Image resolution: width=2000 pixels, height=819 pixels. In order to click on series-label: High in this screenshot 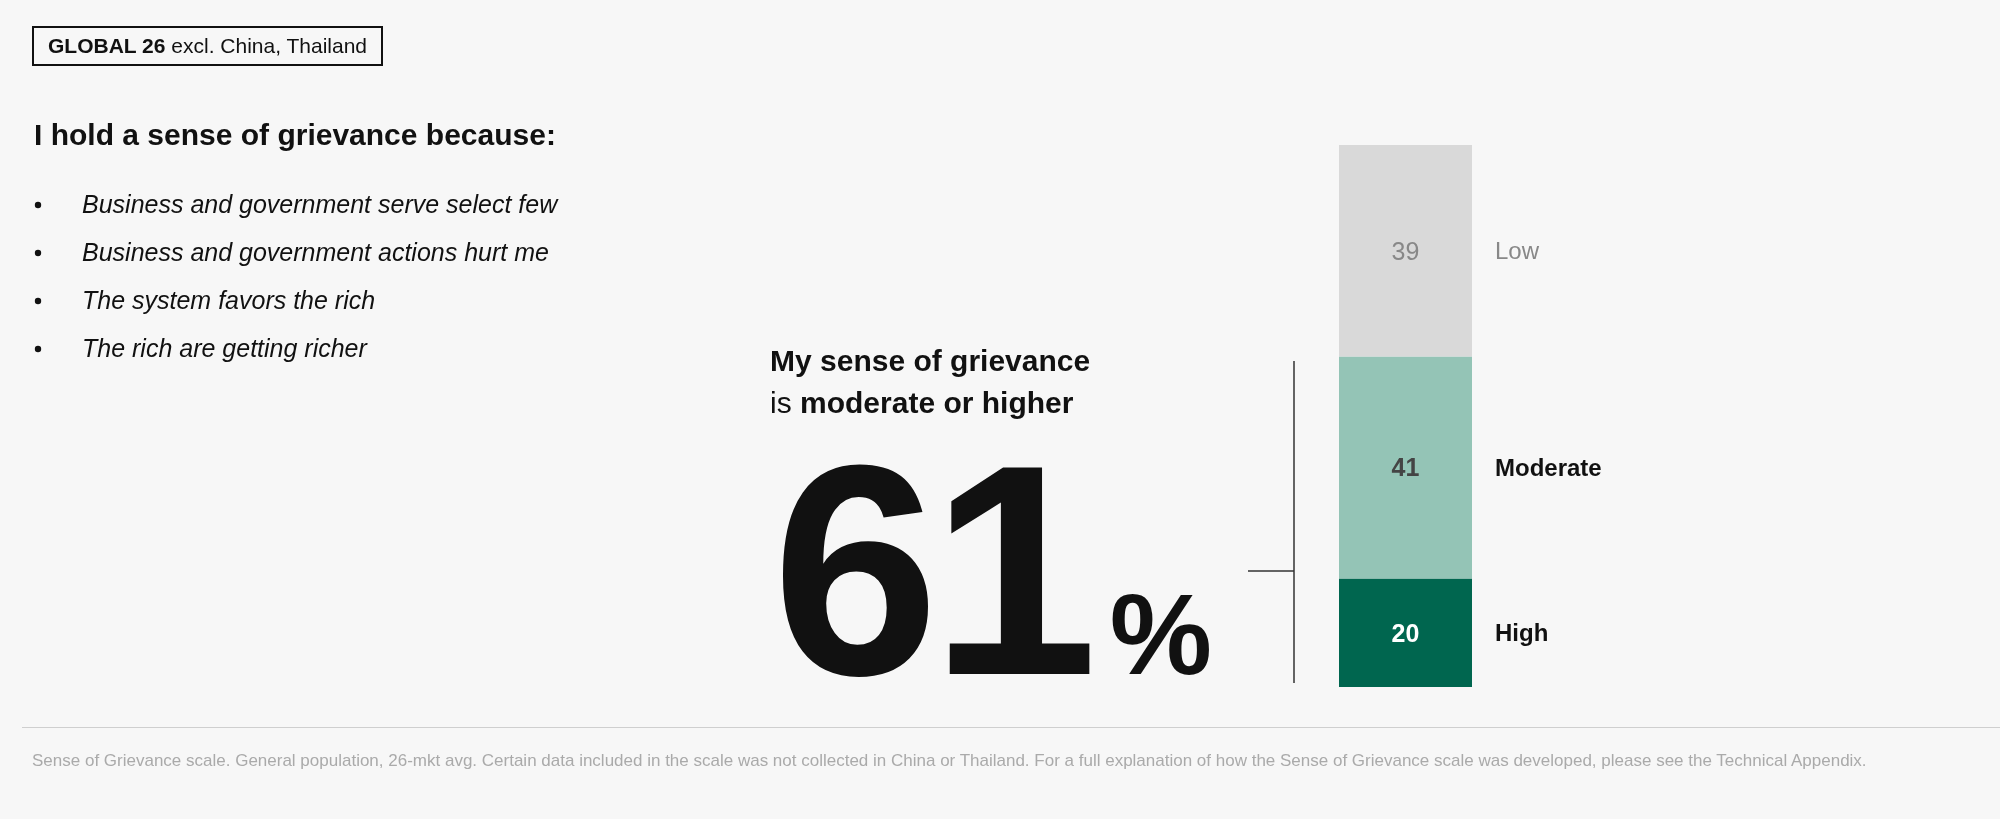, I will do `click(1522, 633)`.